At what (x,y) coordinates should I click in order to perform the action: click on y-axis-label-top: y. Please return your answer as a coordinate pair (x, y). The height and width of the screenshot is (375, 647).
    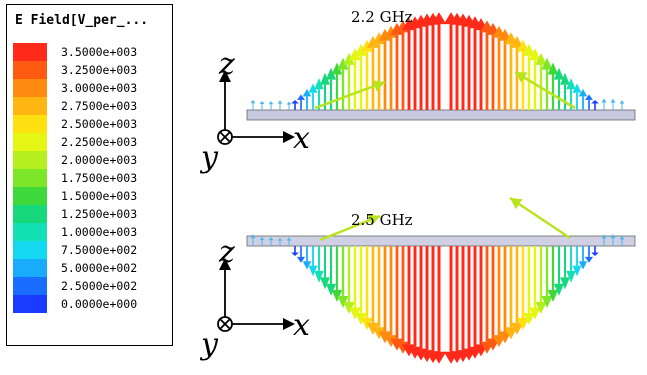
    Looking at the image, I should click on (209, 157).